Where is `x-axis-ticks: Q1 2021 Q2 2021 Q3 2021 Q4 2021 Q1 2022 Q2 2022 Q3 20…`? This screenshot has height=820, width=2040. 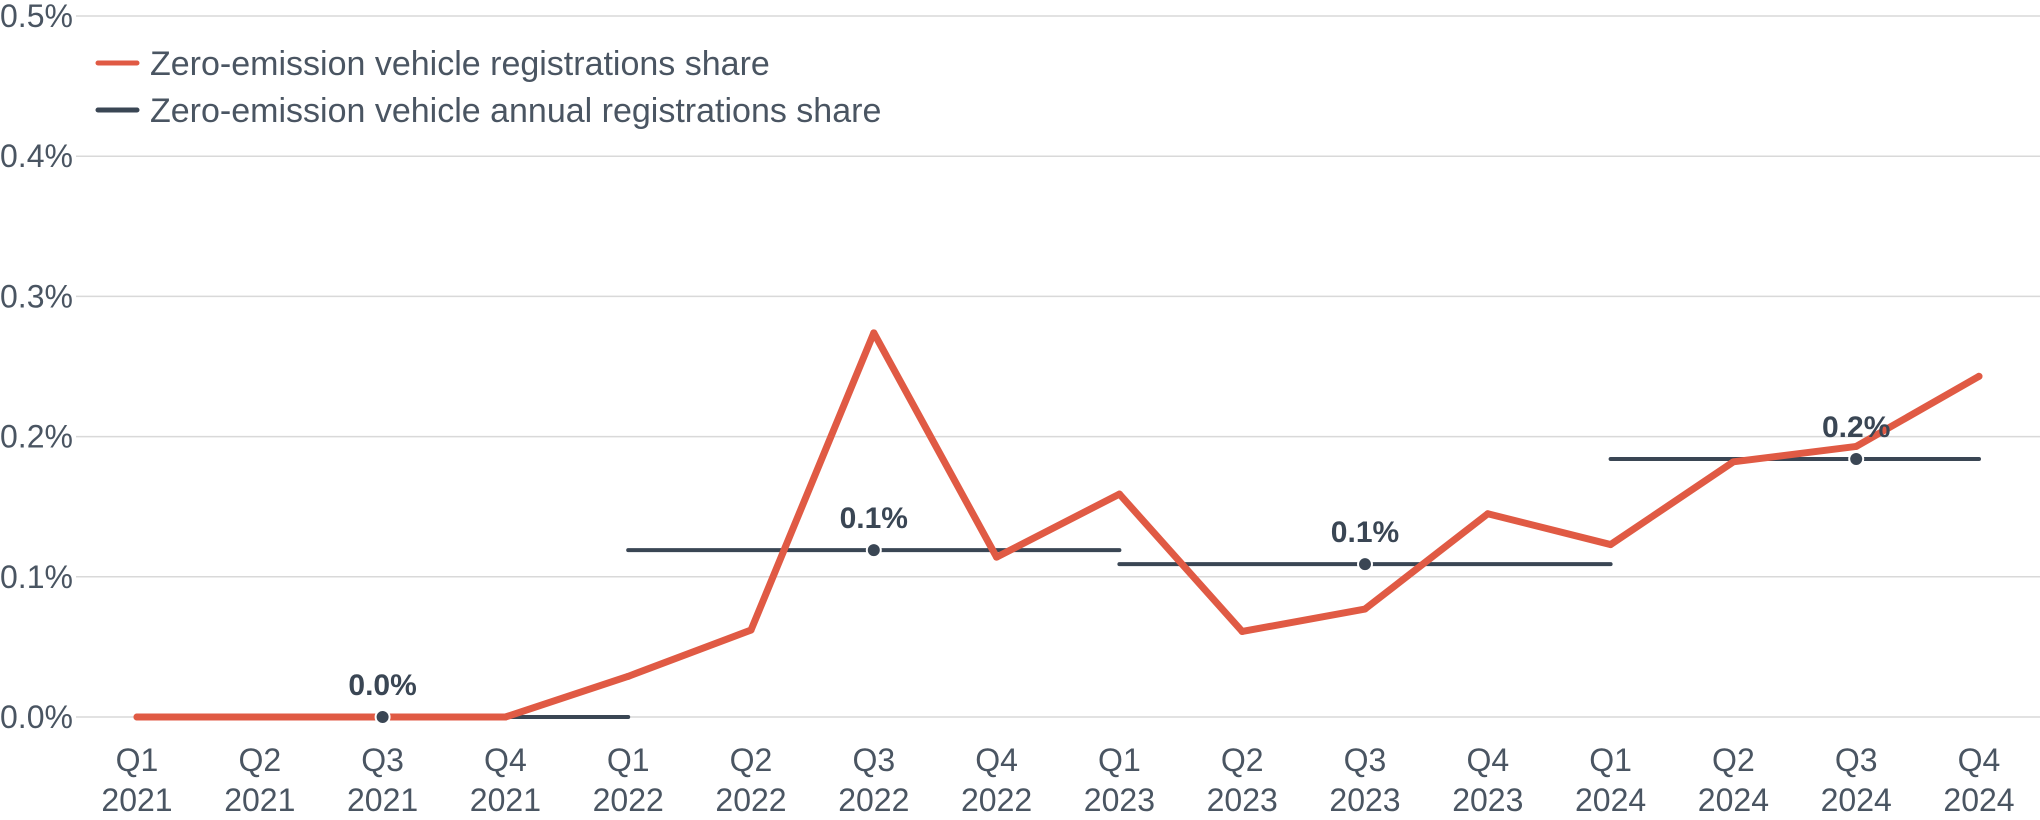
x-axis-ticks: Q1 2021 Q2 2021 Q3 2021 Q4 2021 Q1 2022 Q2 2022 Q3 20… is located at coordinates (1057, 780).